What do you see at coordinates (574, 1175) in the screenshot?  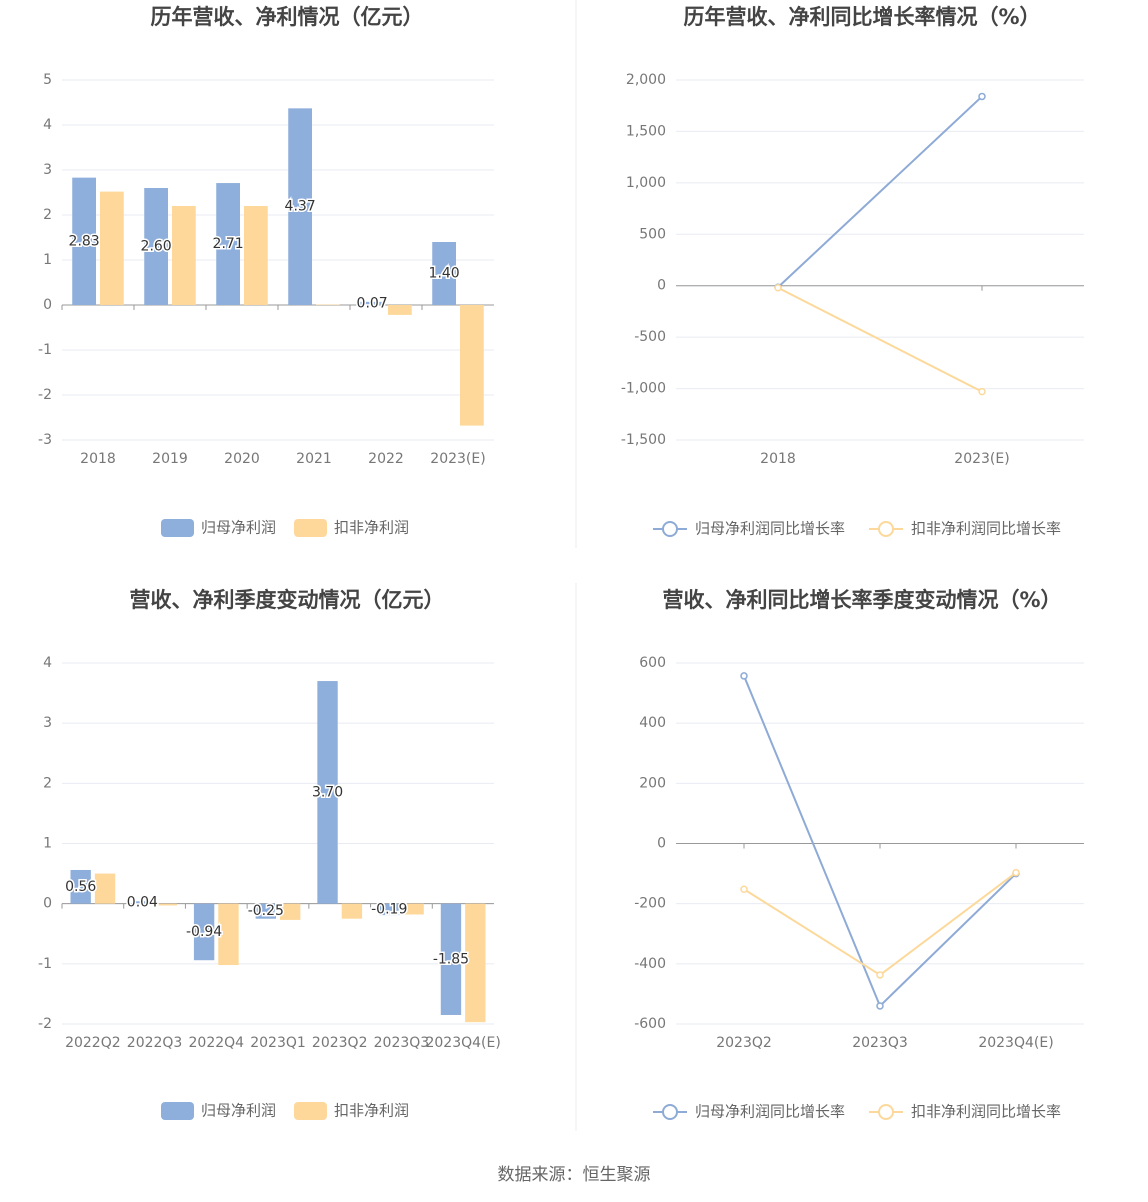 I see `source: 数据来源：恒生聚源` at bounding box center [574, 1175].